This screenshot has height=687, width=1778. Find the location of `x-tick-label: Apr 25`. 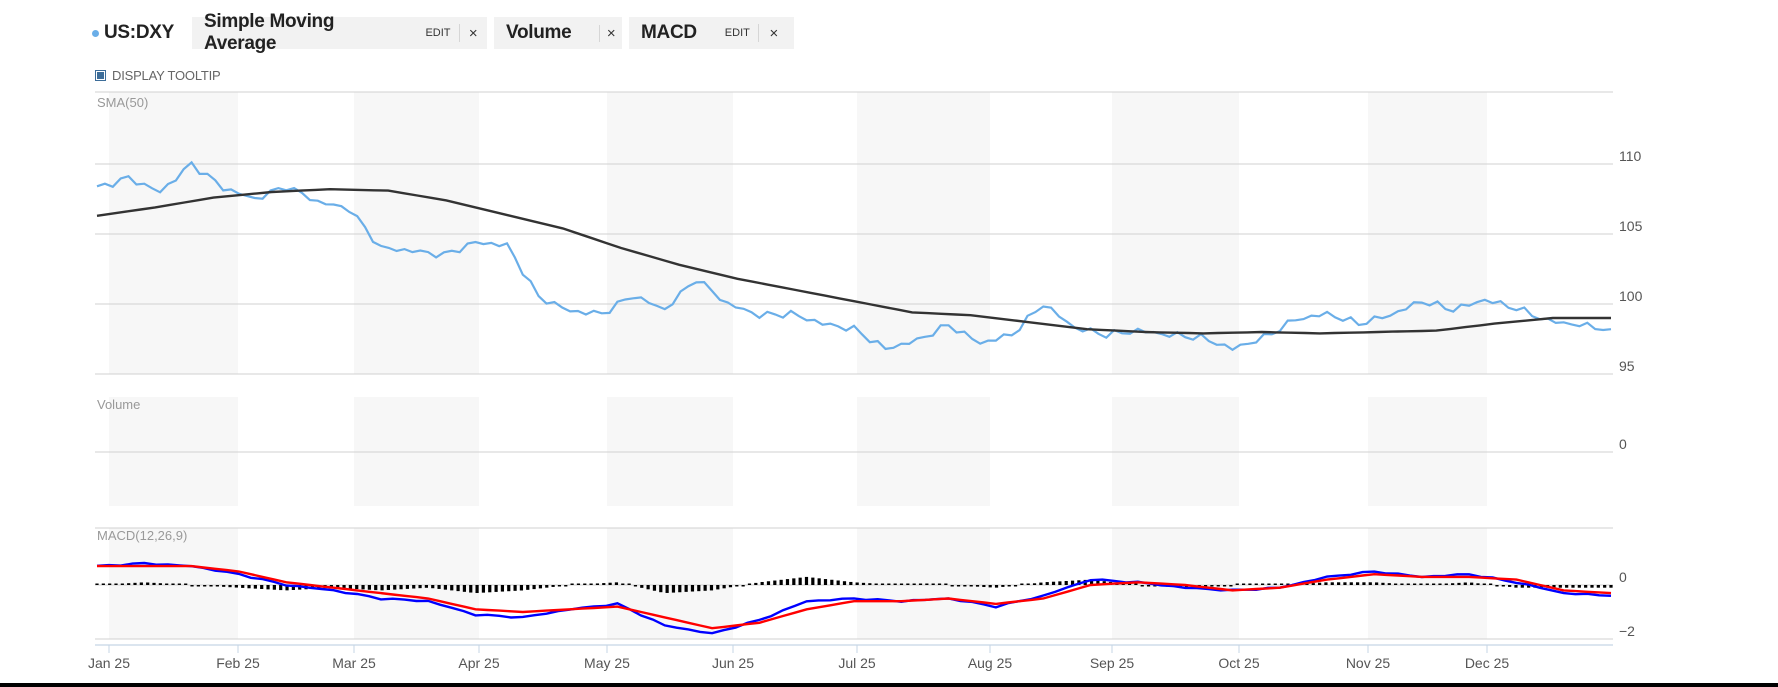

x-tick-label: Apr 25 is located at coordinates (478, 663).